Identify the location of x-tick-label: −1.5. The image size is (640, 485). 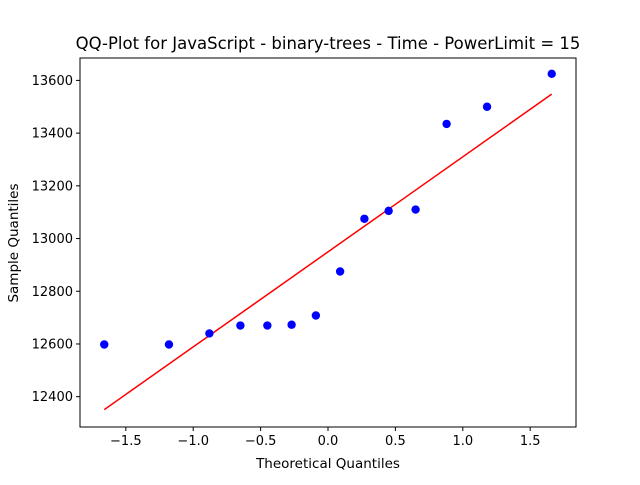
(126, 441).